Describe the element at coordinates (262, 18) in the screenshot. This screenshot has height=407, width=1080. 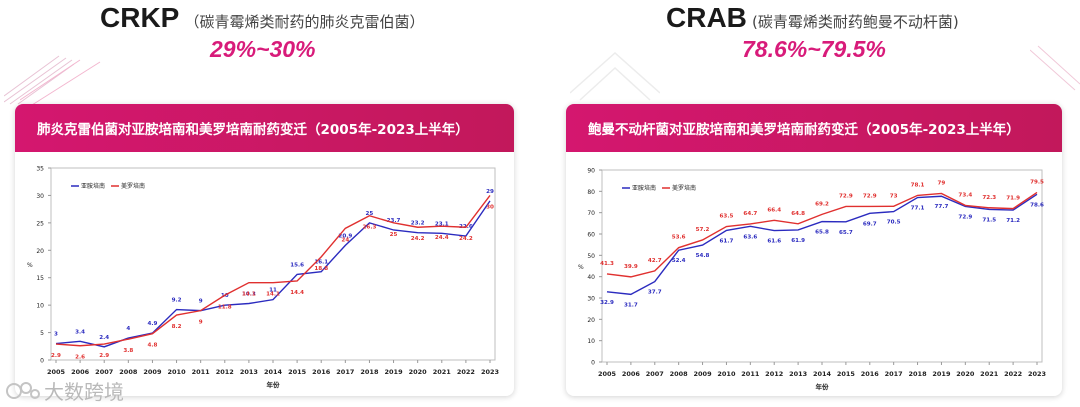
I see `left-header: CRKP （碳青霉烯类耐药的肺炎克雷伯菌）` at that location.